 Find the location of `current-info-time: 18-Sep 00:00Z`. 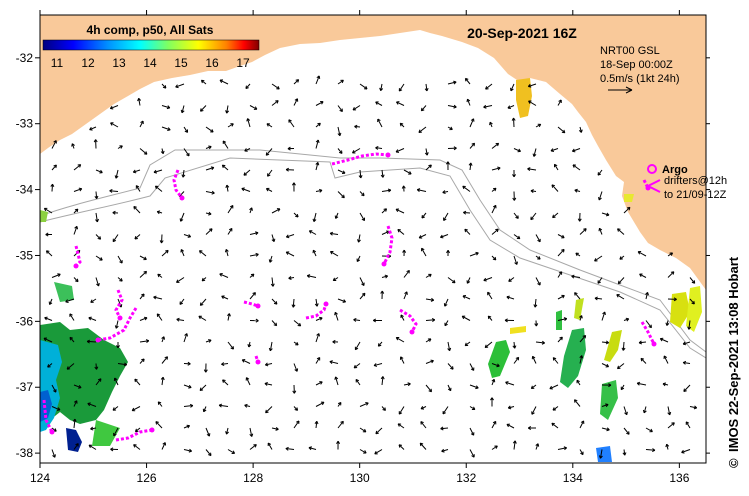

current-info-time: 18-Sep 00:00Z is located at coordinates (636, 65).